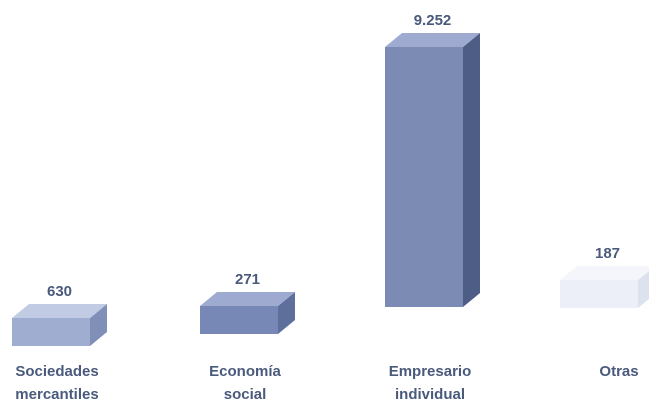 This screenshot has height=406, width=649. Describe the element at coordinates (245, 394) in the screenshot. I see `category-label-line: social` at that location.